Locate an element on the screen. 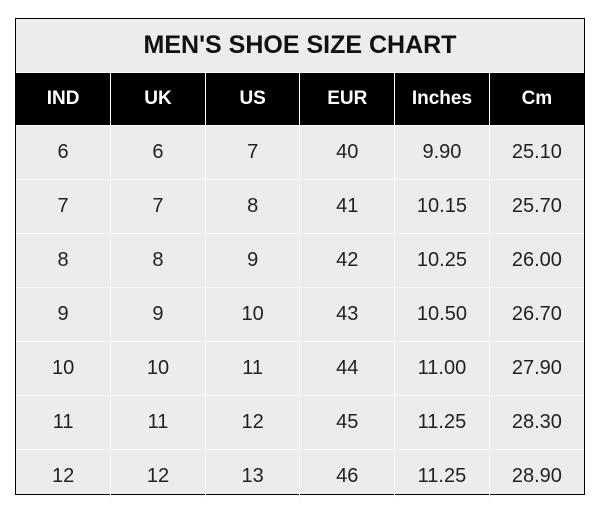  column-header-uk: UK is located at coordinates (158, 99).